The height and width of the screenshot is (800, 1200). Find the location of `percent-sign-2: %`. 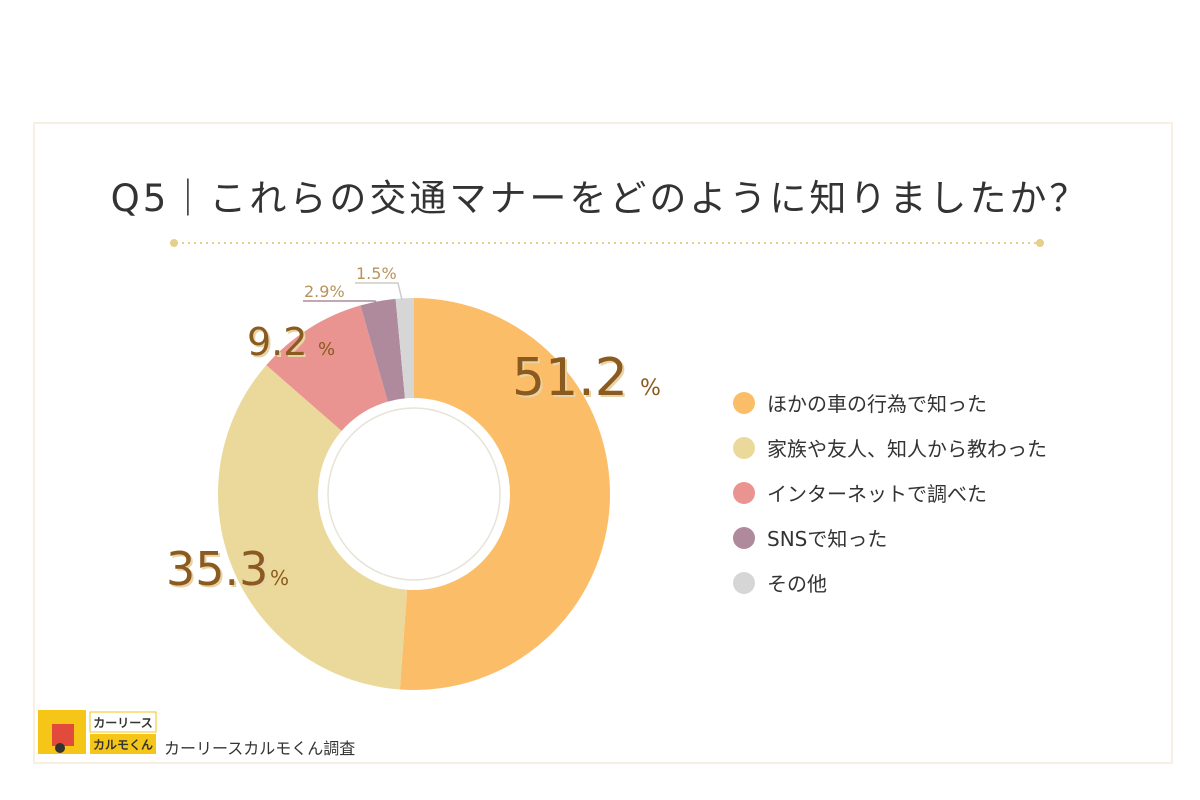

percent-sign-2: % is located at coordinates (326, 349).